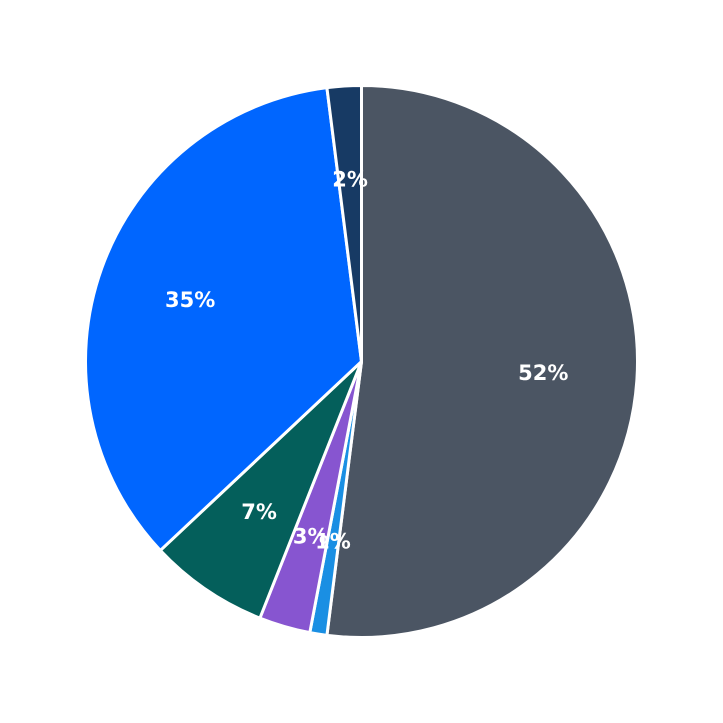  I want to click on slice-label-7-pct: 7%, so click(259, 512).